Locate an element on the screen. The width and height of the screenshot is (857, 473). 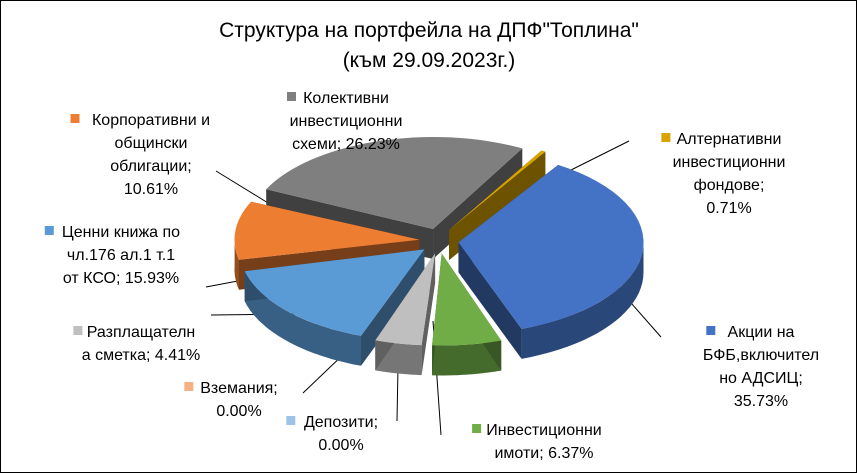
data-label: Алтернативни инвестиционни фондове; 0.71% is located at coordinates (723, 174).